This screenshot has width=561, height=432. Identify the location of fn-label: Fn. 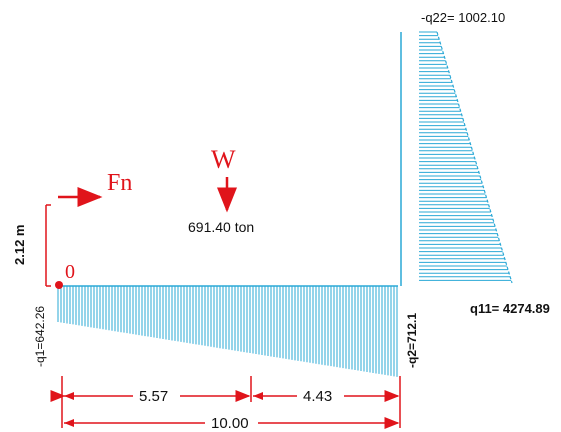
(119, 183).